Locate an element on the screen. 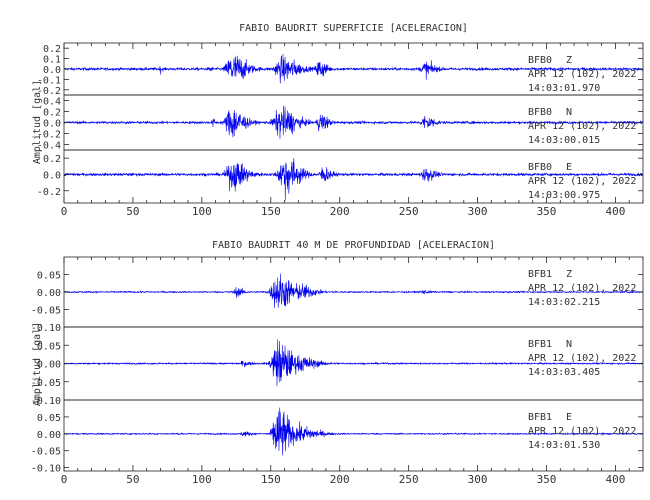  time-label: 14:03:00.015 is located at coordinates (564, 140).